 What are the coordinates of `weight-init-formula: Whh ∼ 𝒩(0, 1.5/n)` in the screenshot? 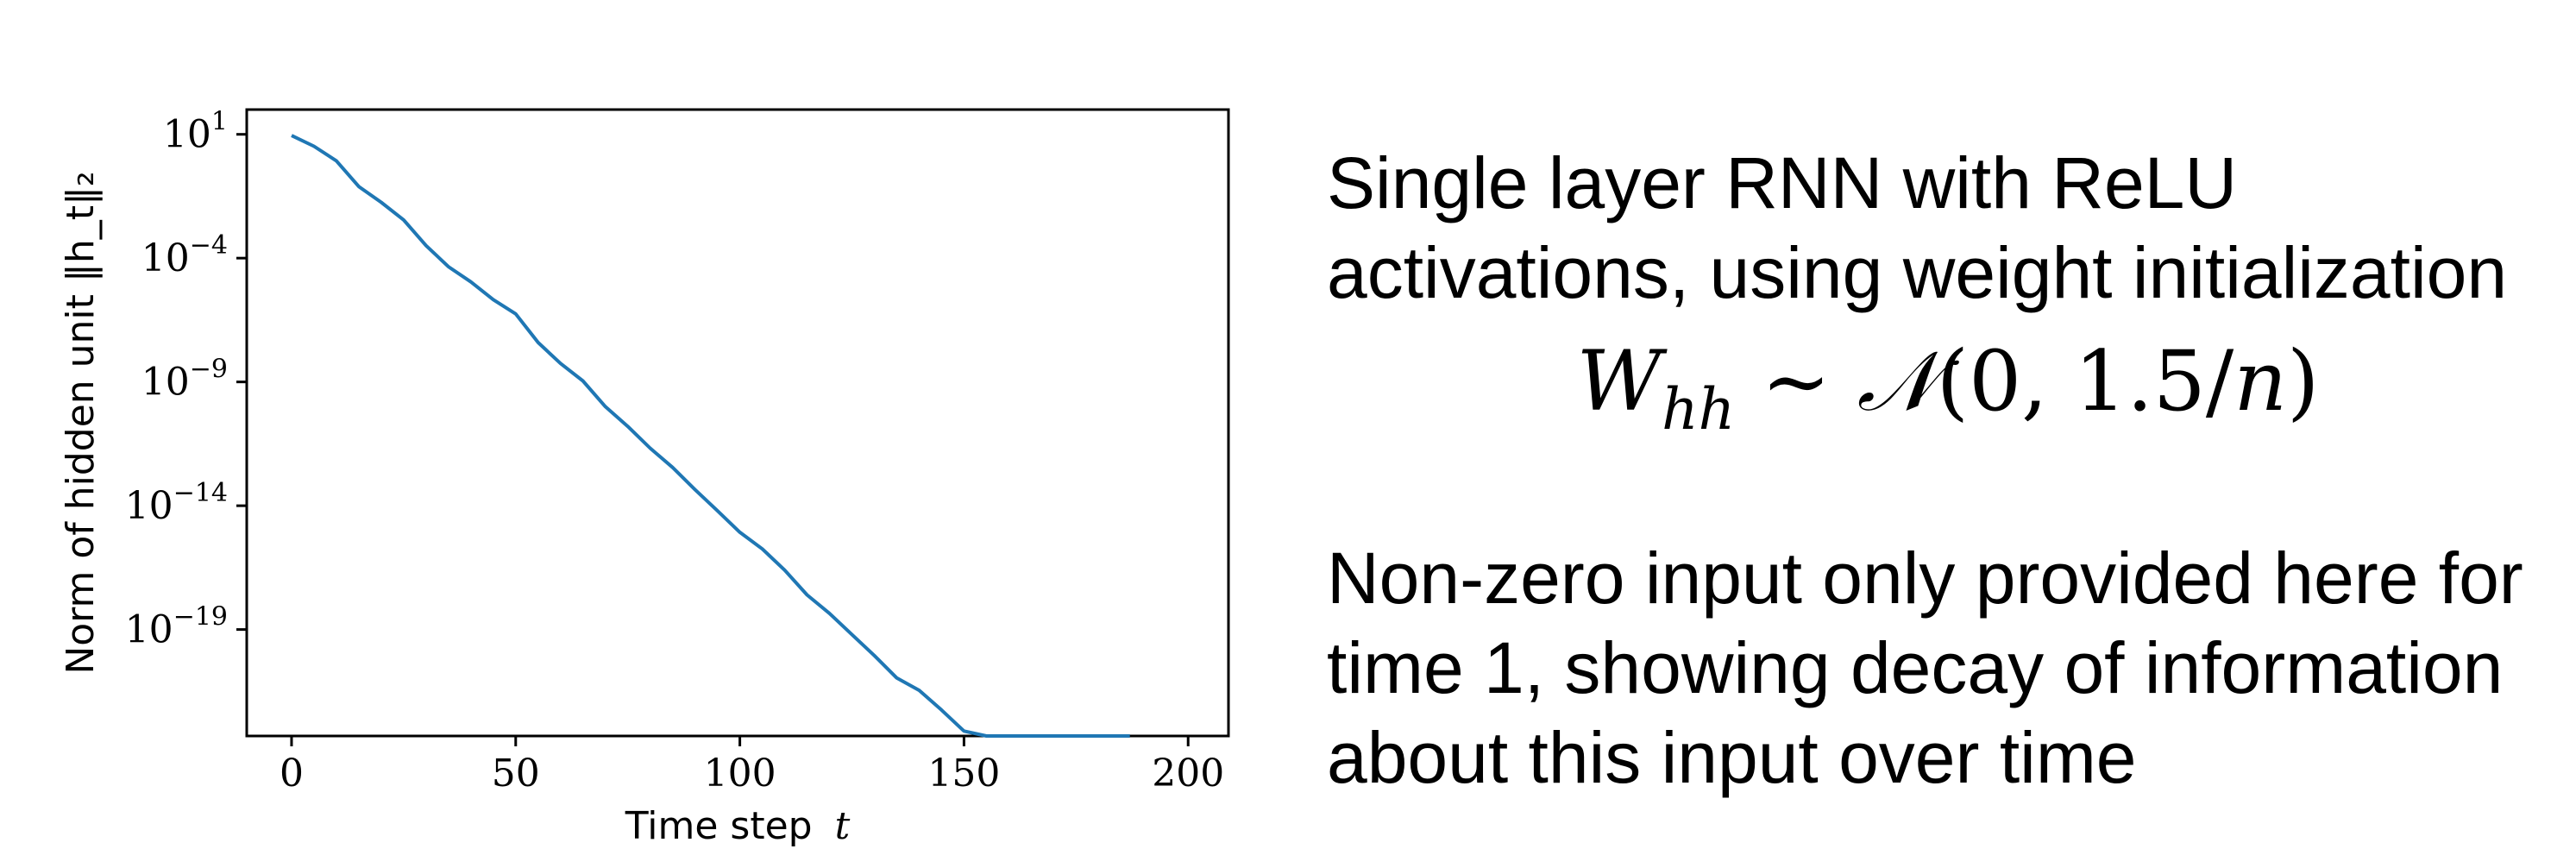 It's located at (1948, 385).